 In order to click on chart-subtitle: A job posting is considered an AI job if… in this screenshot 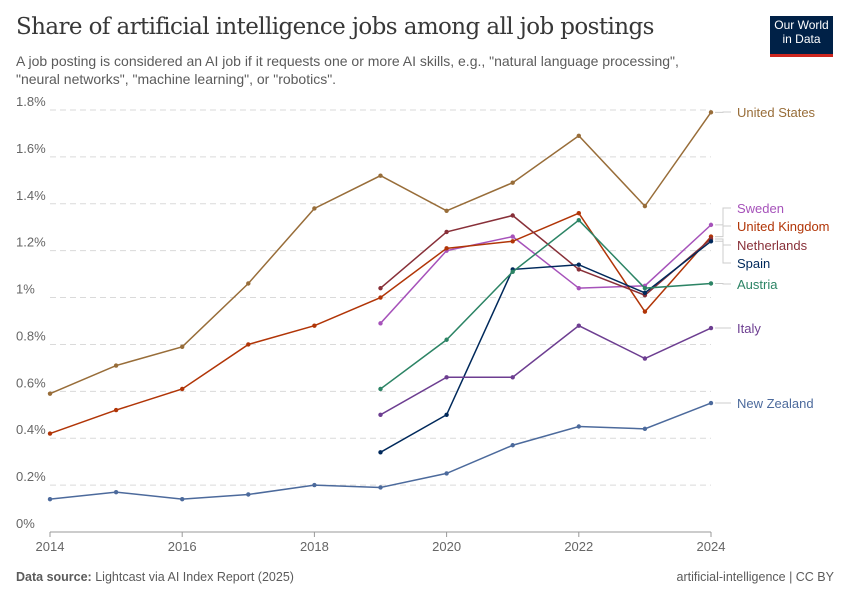, I will do `click(347, 70)`.